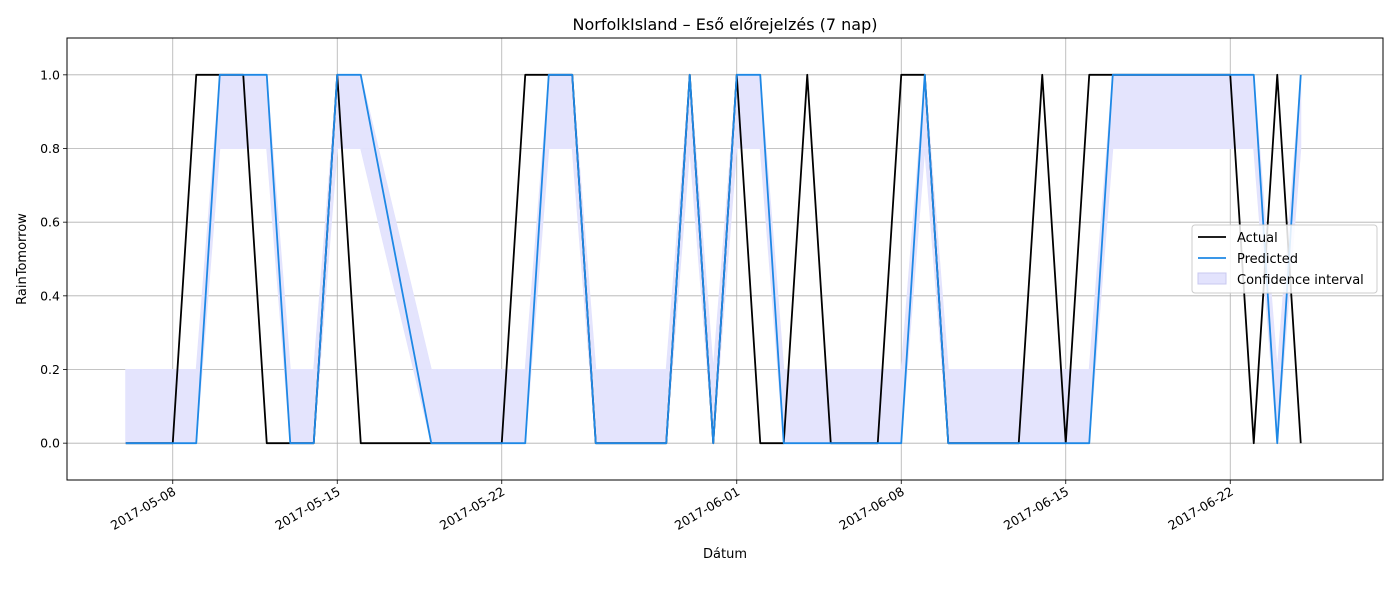 This screenshot has width=1400, height=600. What do you see at coordinates (22, 259) in the screenshot?
I see `y-axis-label: RainTomorrow` at bounding box center [22, 259].